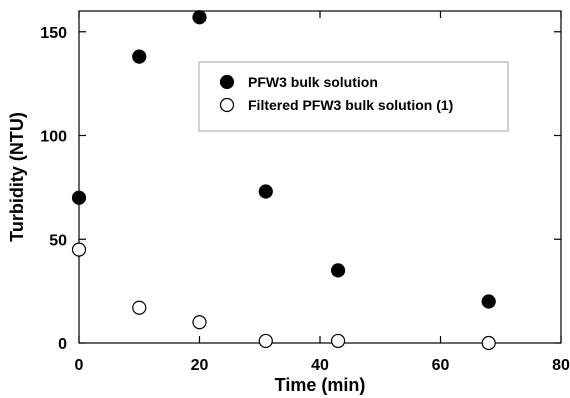 The width and height of the screenshot is (570, 398). Describe the element at coordinates (350, 105) in the screenshot. I see `legend-label: Filtered PFW3 bulk solution (1)` at that location.